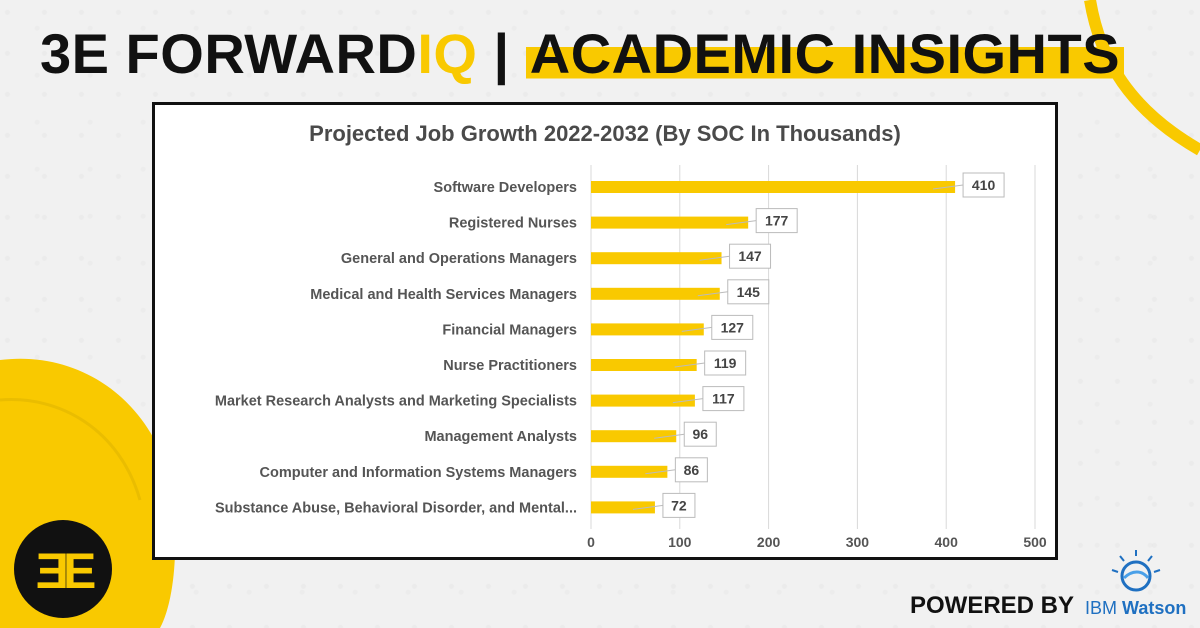 This screenshot has width=1200, height=628. What do you see at coordinates (459, 259) in the screenshot?
I see `category-label: General and Operations Managers` at bounding box center [459, 259].